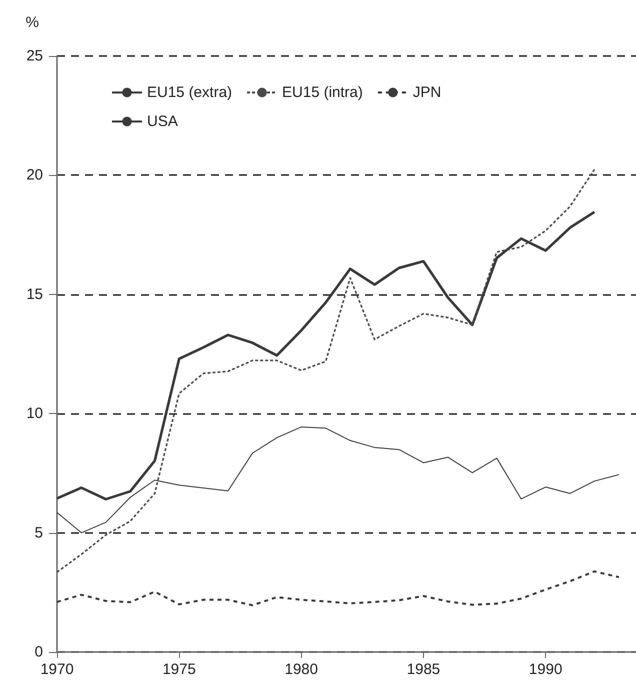 Image resolution: width=636 pixels, height=695 pixels. What do you see at coordinates (179, 669) in the screenshot?
I see `x-tick-label: 1975` at bounding box center [179, 669].